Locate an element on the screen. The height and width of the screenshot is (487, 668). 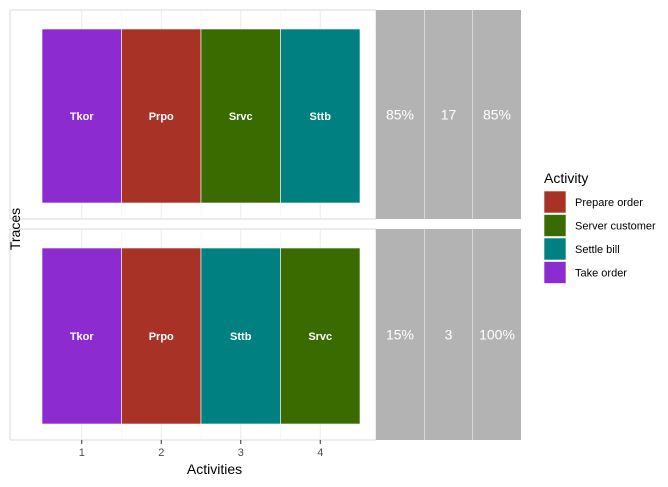
legend-label: Settle bill is located at coordinates (597, 250).